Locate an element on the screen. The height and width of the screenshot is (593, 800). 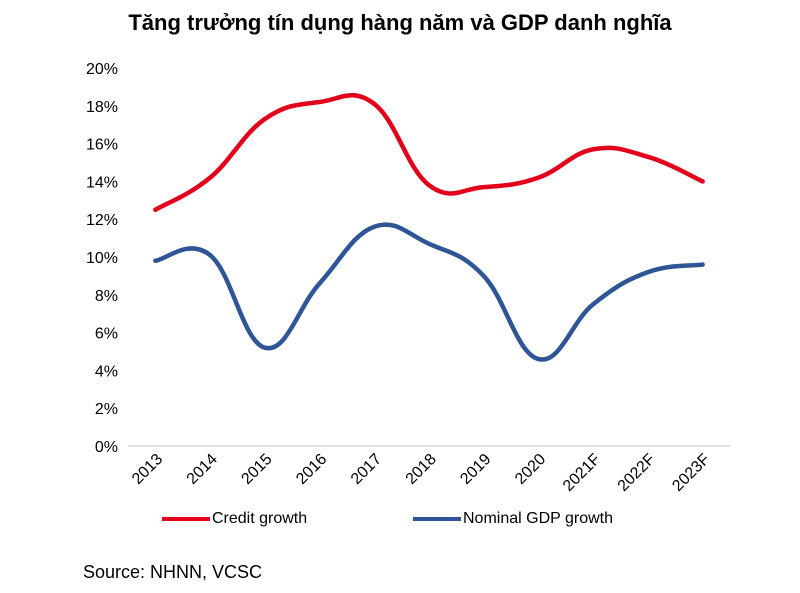
y-axis-ticks: 0% 2% 4% 6% 8% 10% 12% 14% 16% 18% 20% is located at coordinates (102, 258).